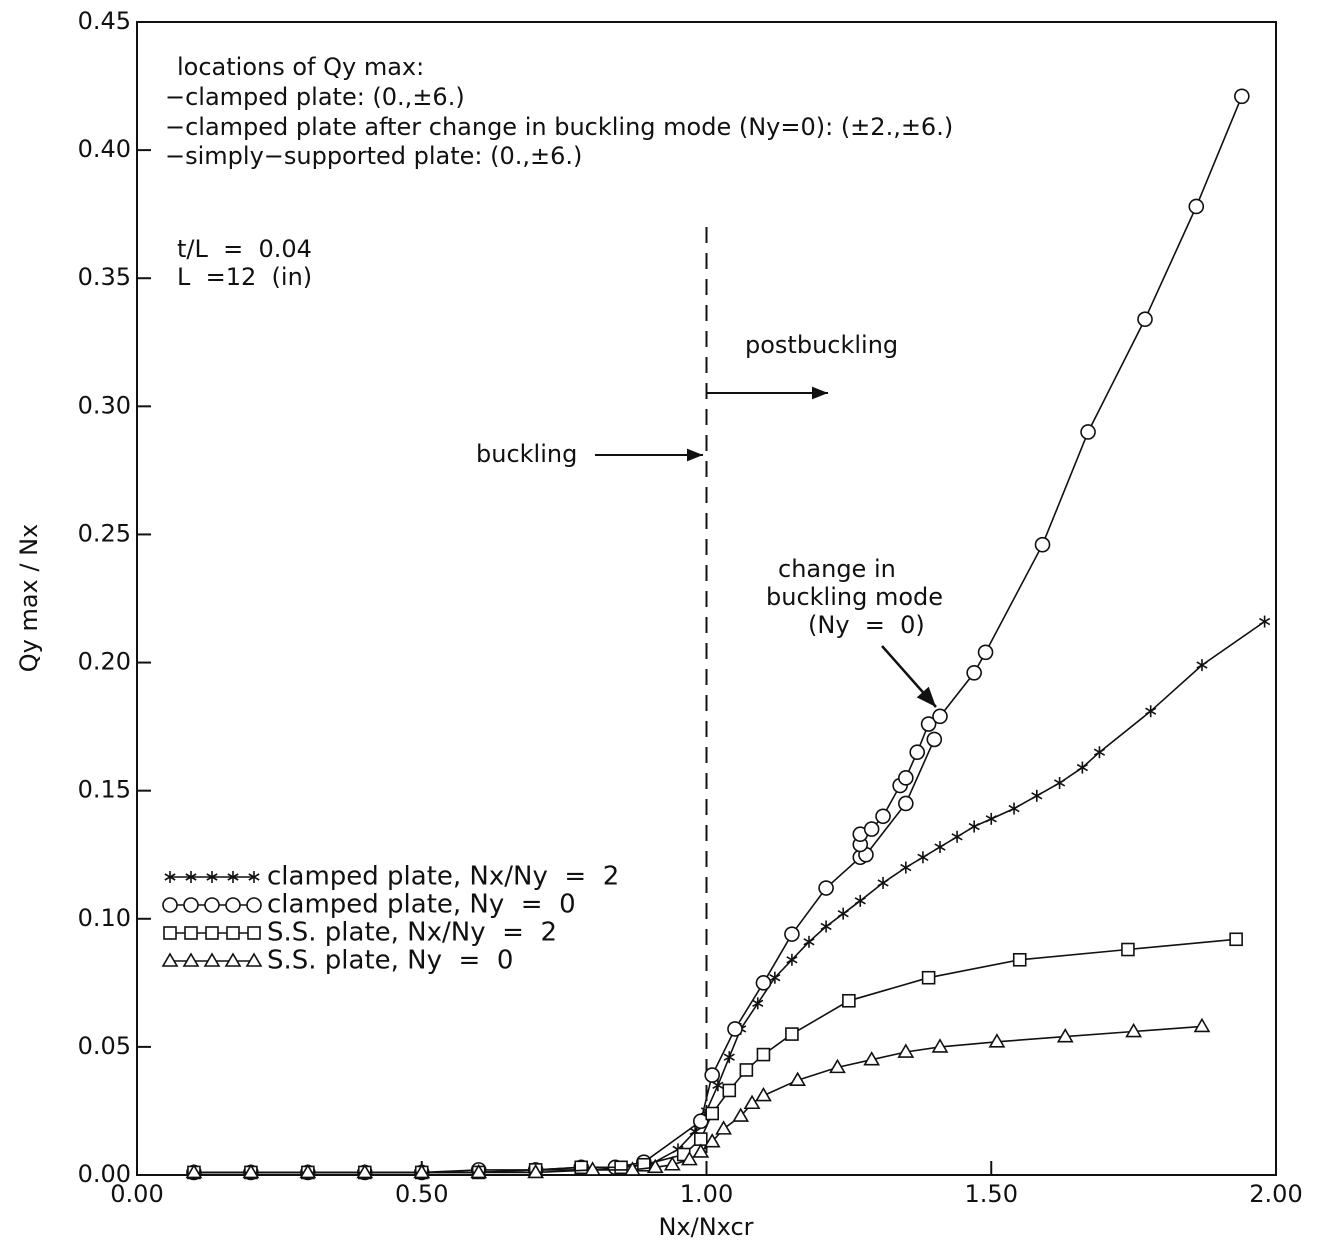  I want to click on x-tick-label: 1.00, so click(706, 1194).